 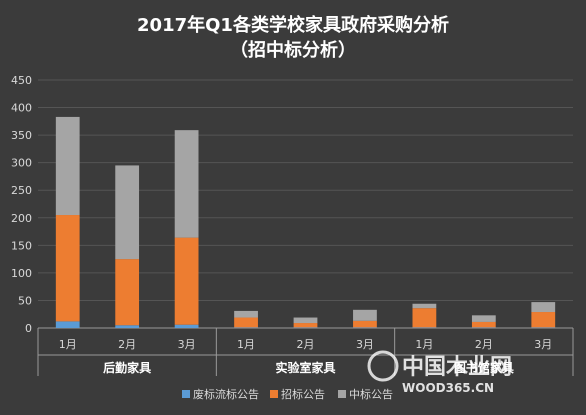 What do you see at coordinates (21, 163) in the screenshot?
I see `y-tick-label: 300` at bounding box center [21, 163].